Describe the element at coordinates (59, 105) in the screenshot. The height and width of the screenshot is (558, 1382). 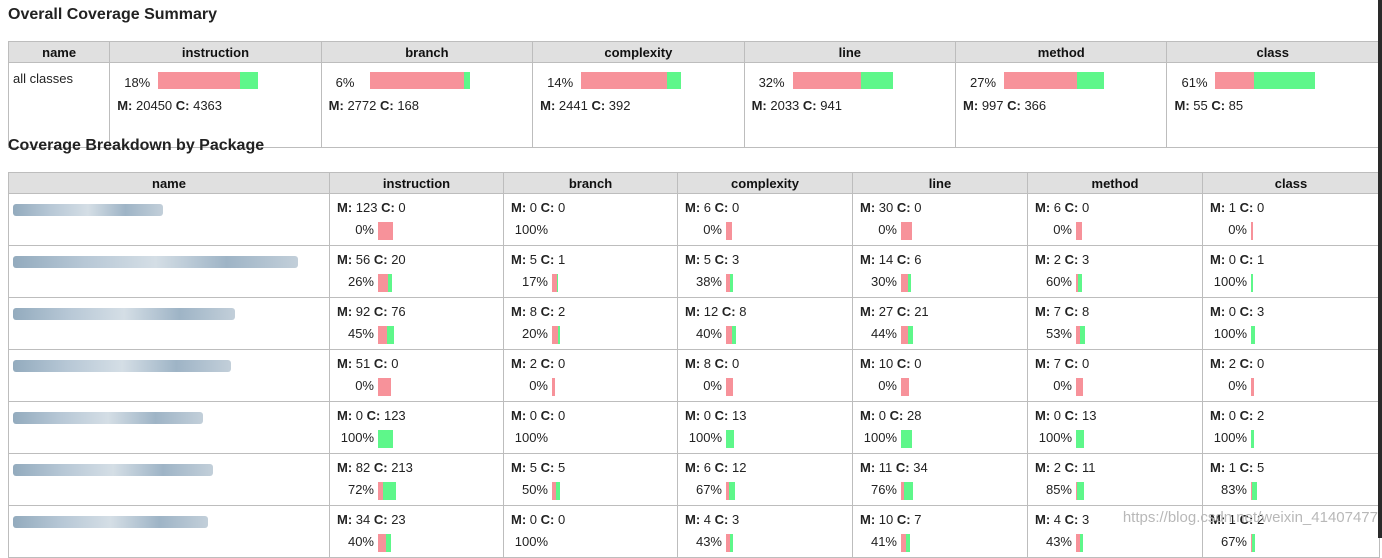
I see `summary-name-cell: all classes` at that location.